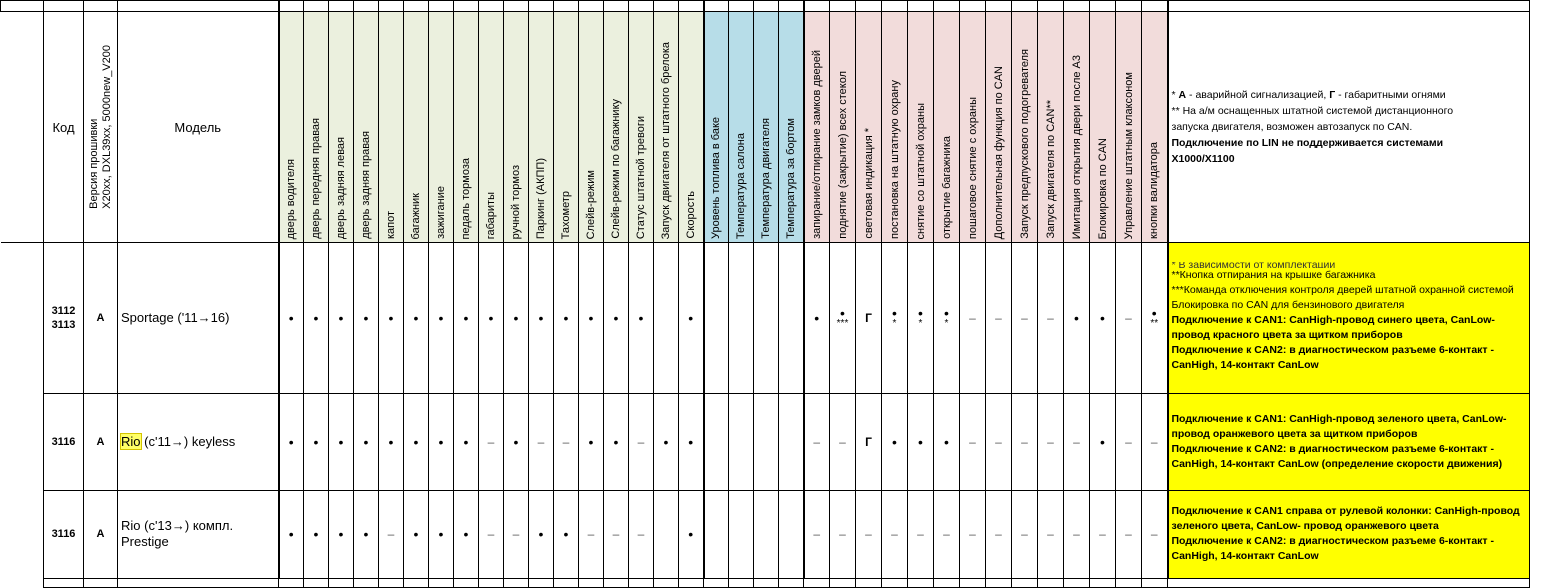  I want to click on column-header-label: багажник, so click(416, 215).